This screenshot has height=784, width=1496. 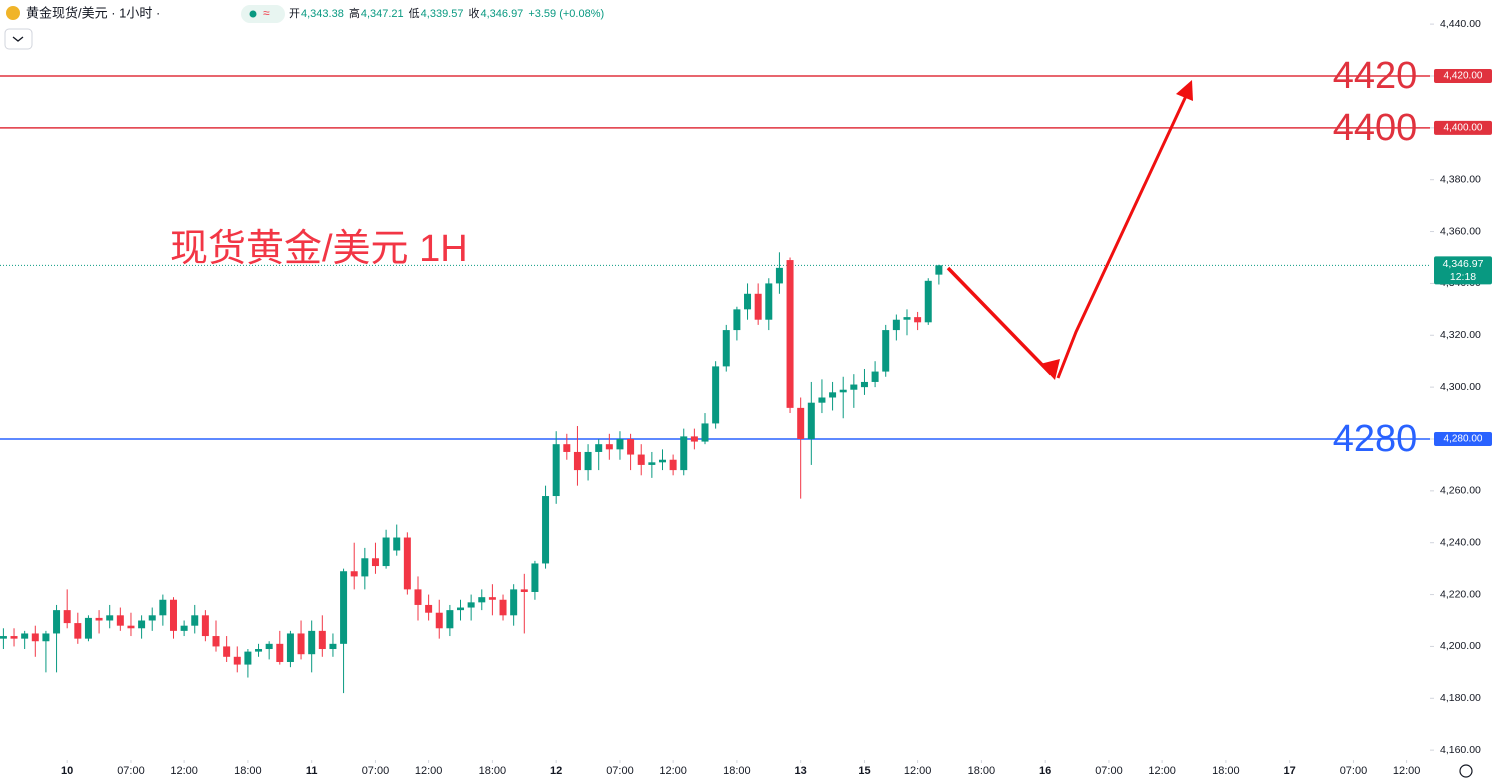 What do you see at coordinates (442, 14) in the screenshot?
I see `quote-value: 4,339.57` at bounding box center [442, 14].